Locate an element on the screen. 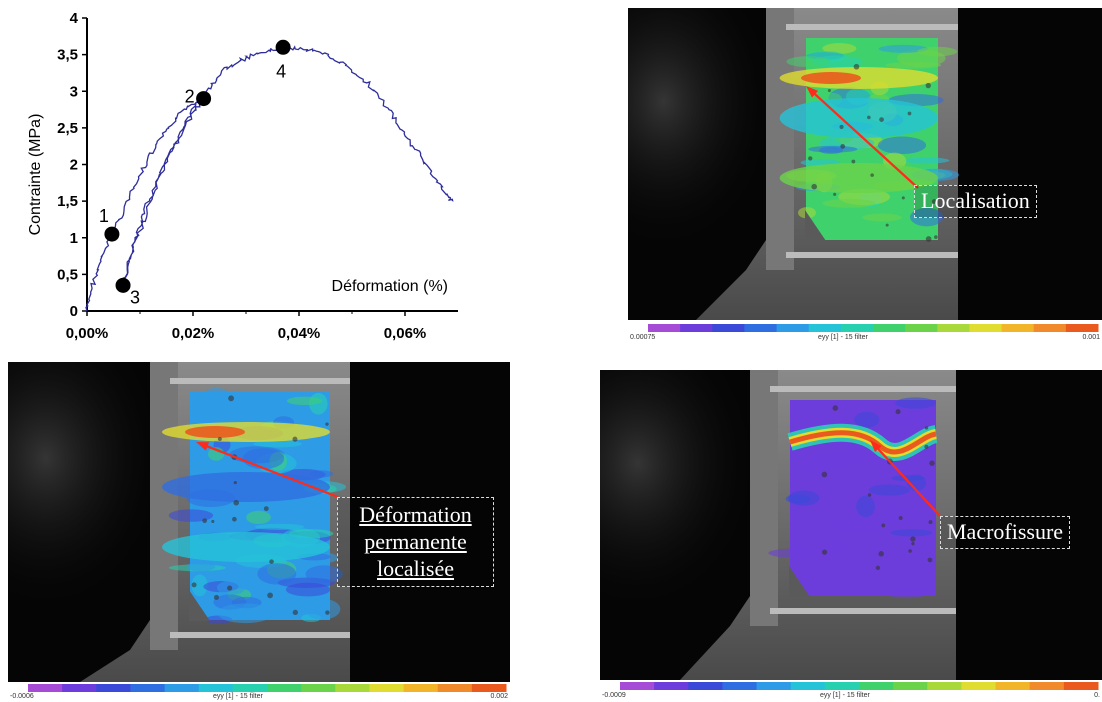 The height and width of the screenshot is (702, 1102). colorbar-max: 0.002 is located at coordinates (499, 696).